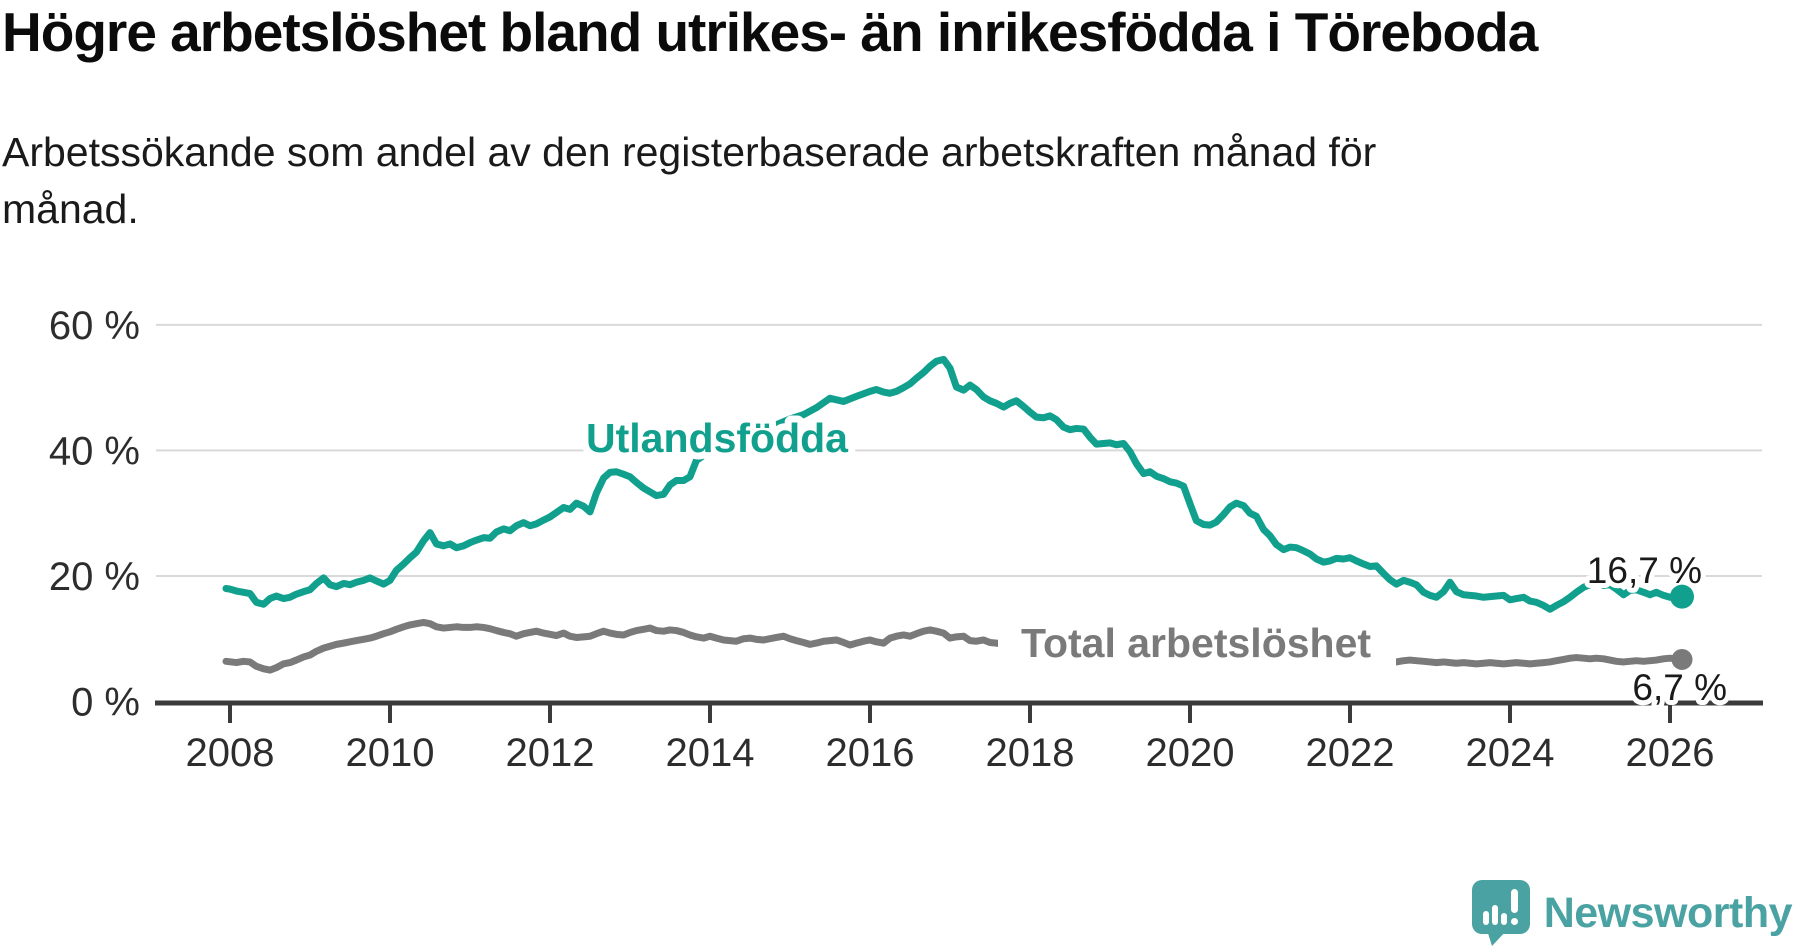 The width and height of the screenshot is (1800, 948). Describe the element at coordinates (1644, 570) in the screenshot. I see `utlandsfodda-end-label: 16,7 %` at that location.